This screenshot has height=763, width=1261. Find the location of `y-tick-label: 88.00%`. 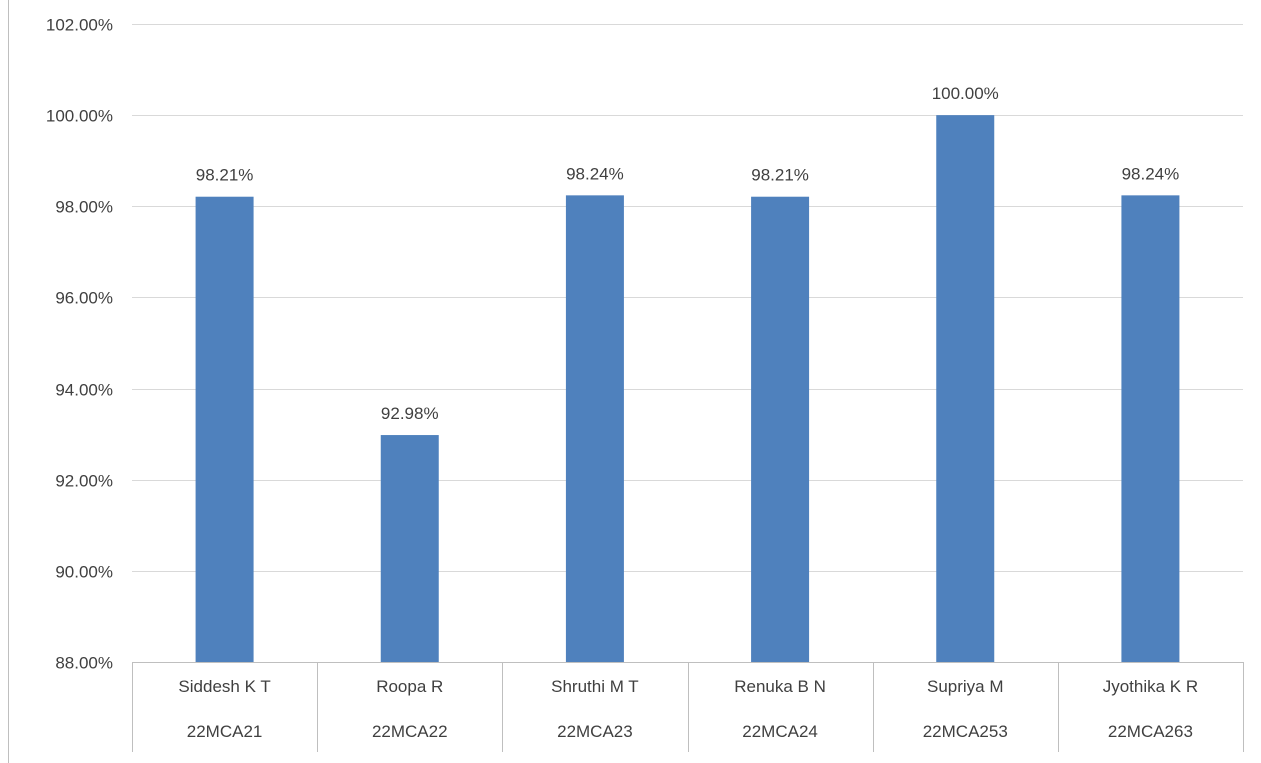

y-tick-label: 88.00% is located at coordinates (84, 663).